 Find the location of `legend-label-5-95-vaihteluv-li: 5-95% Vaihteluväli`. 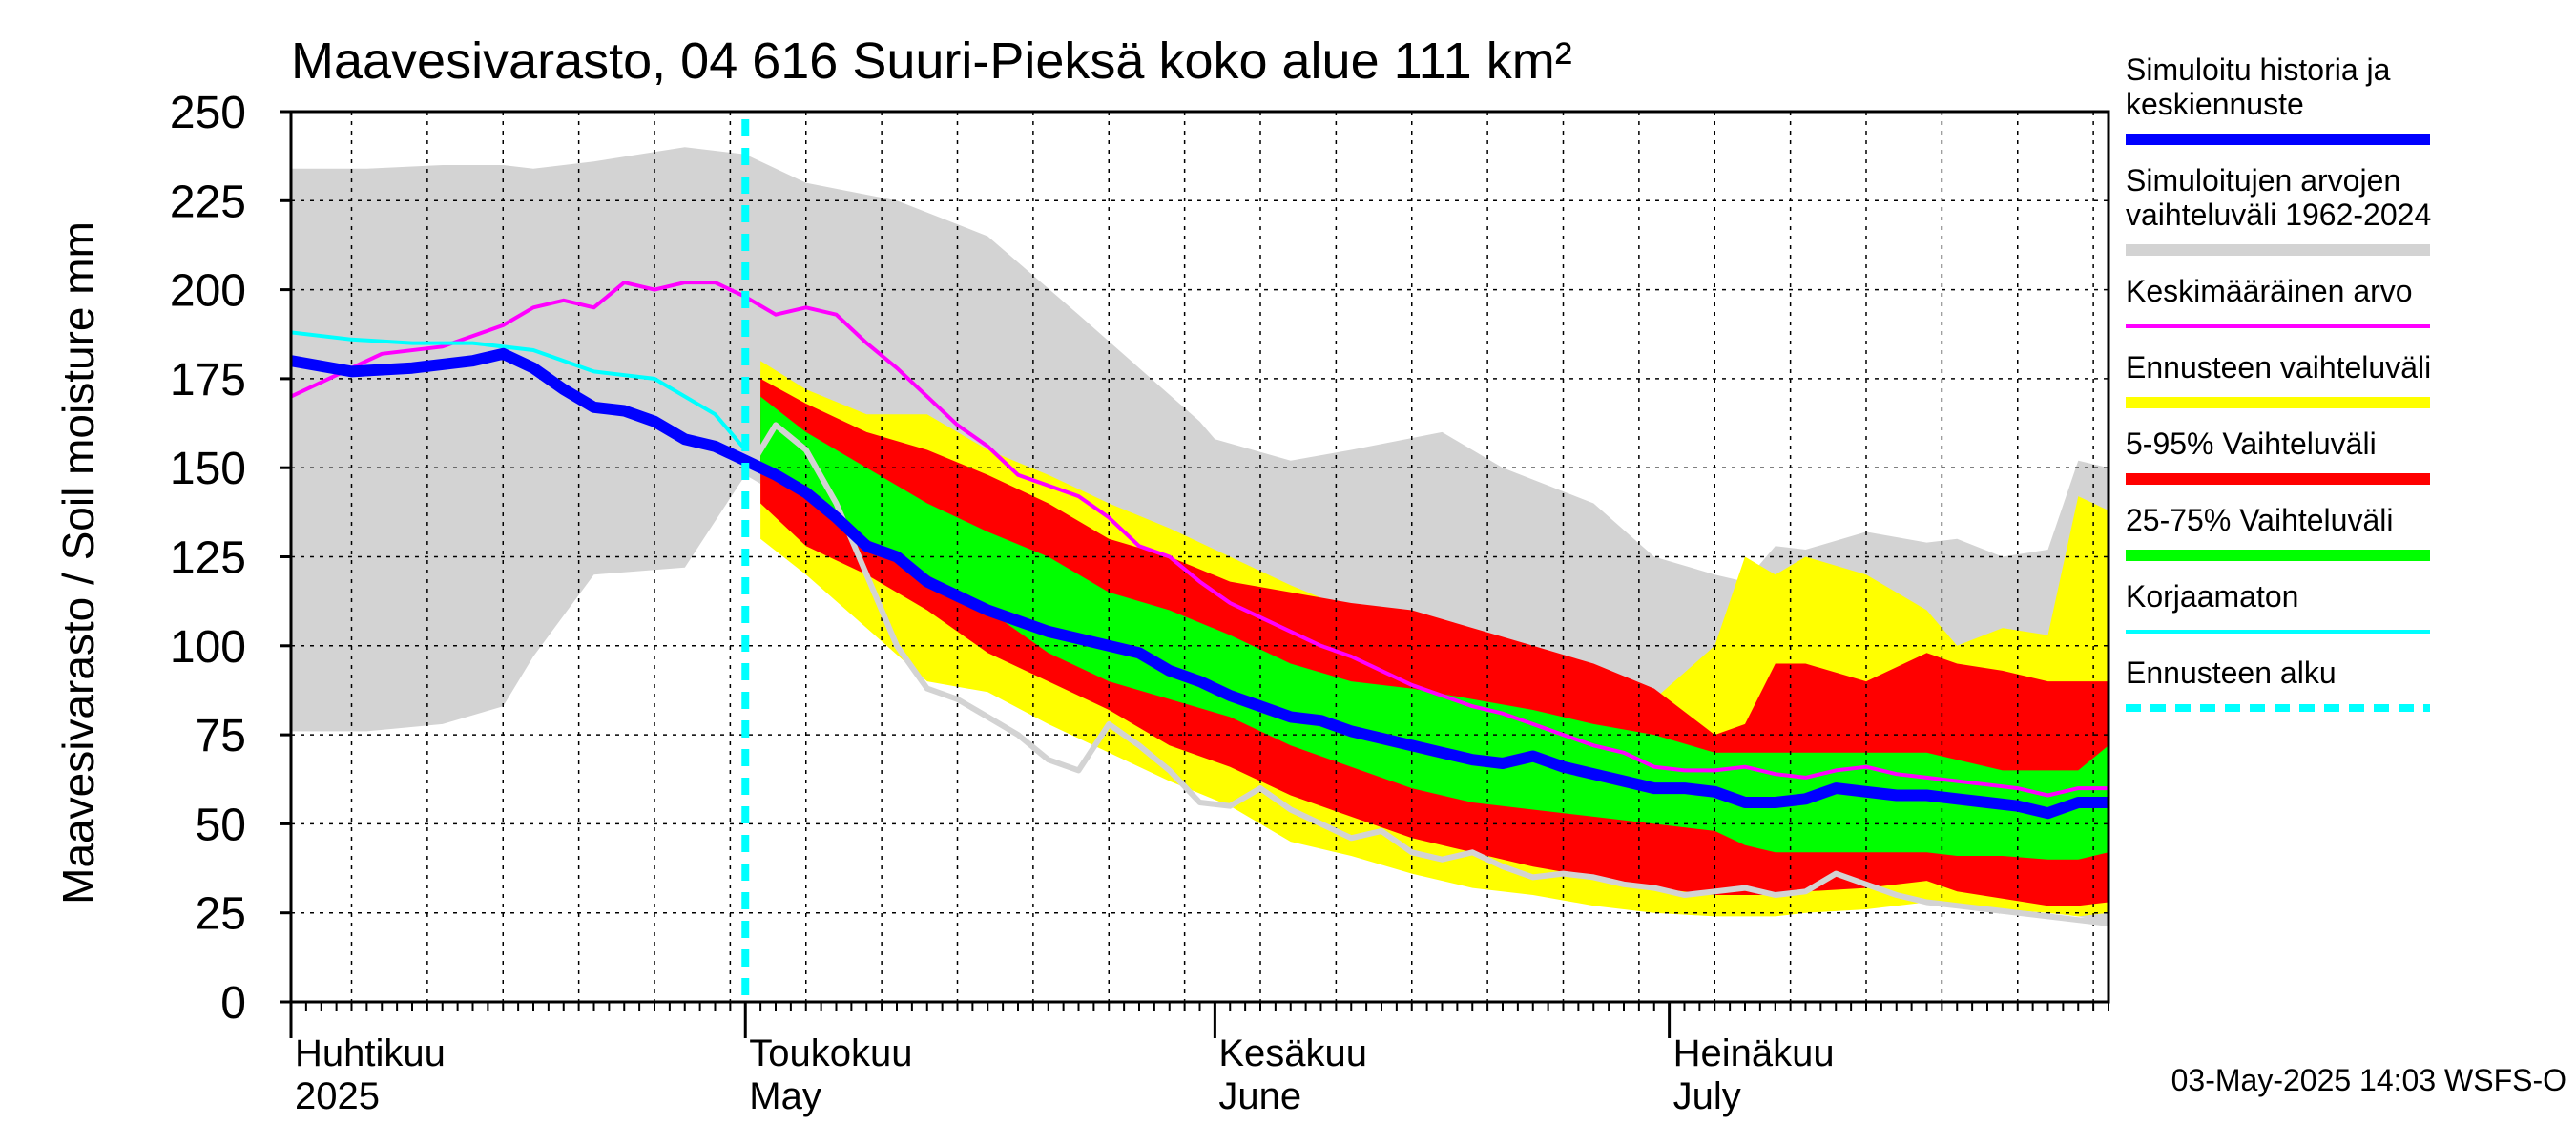

legend-label-5-95-vaihteluv-li: 5-95% Vaihteluväli is located at coordinates (2251, 444).